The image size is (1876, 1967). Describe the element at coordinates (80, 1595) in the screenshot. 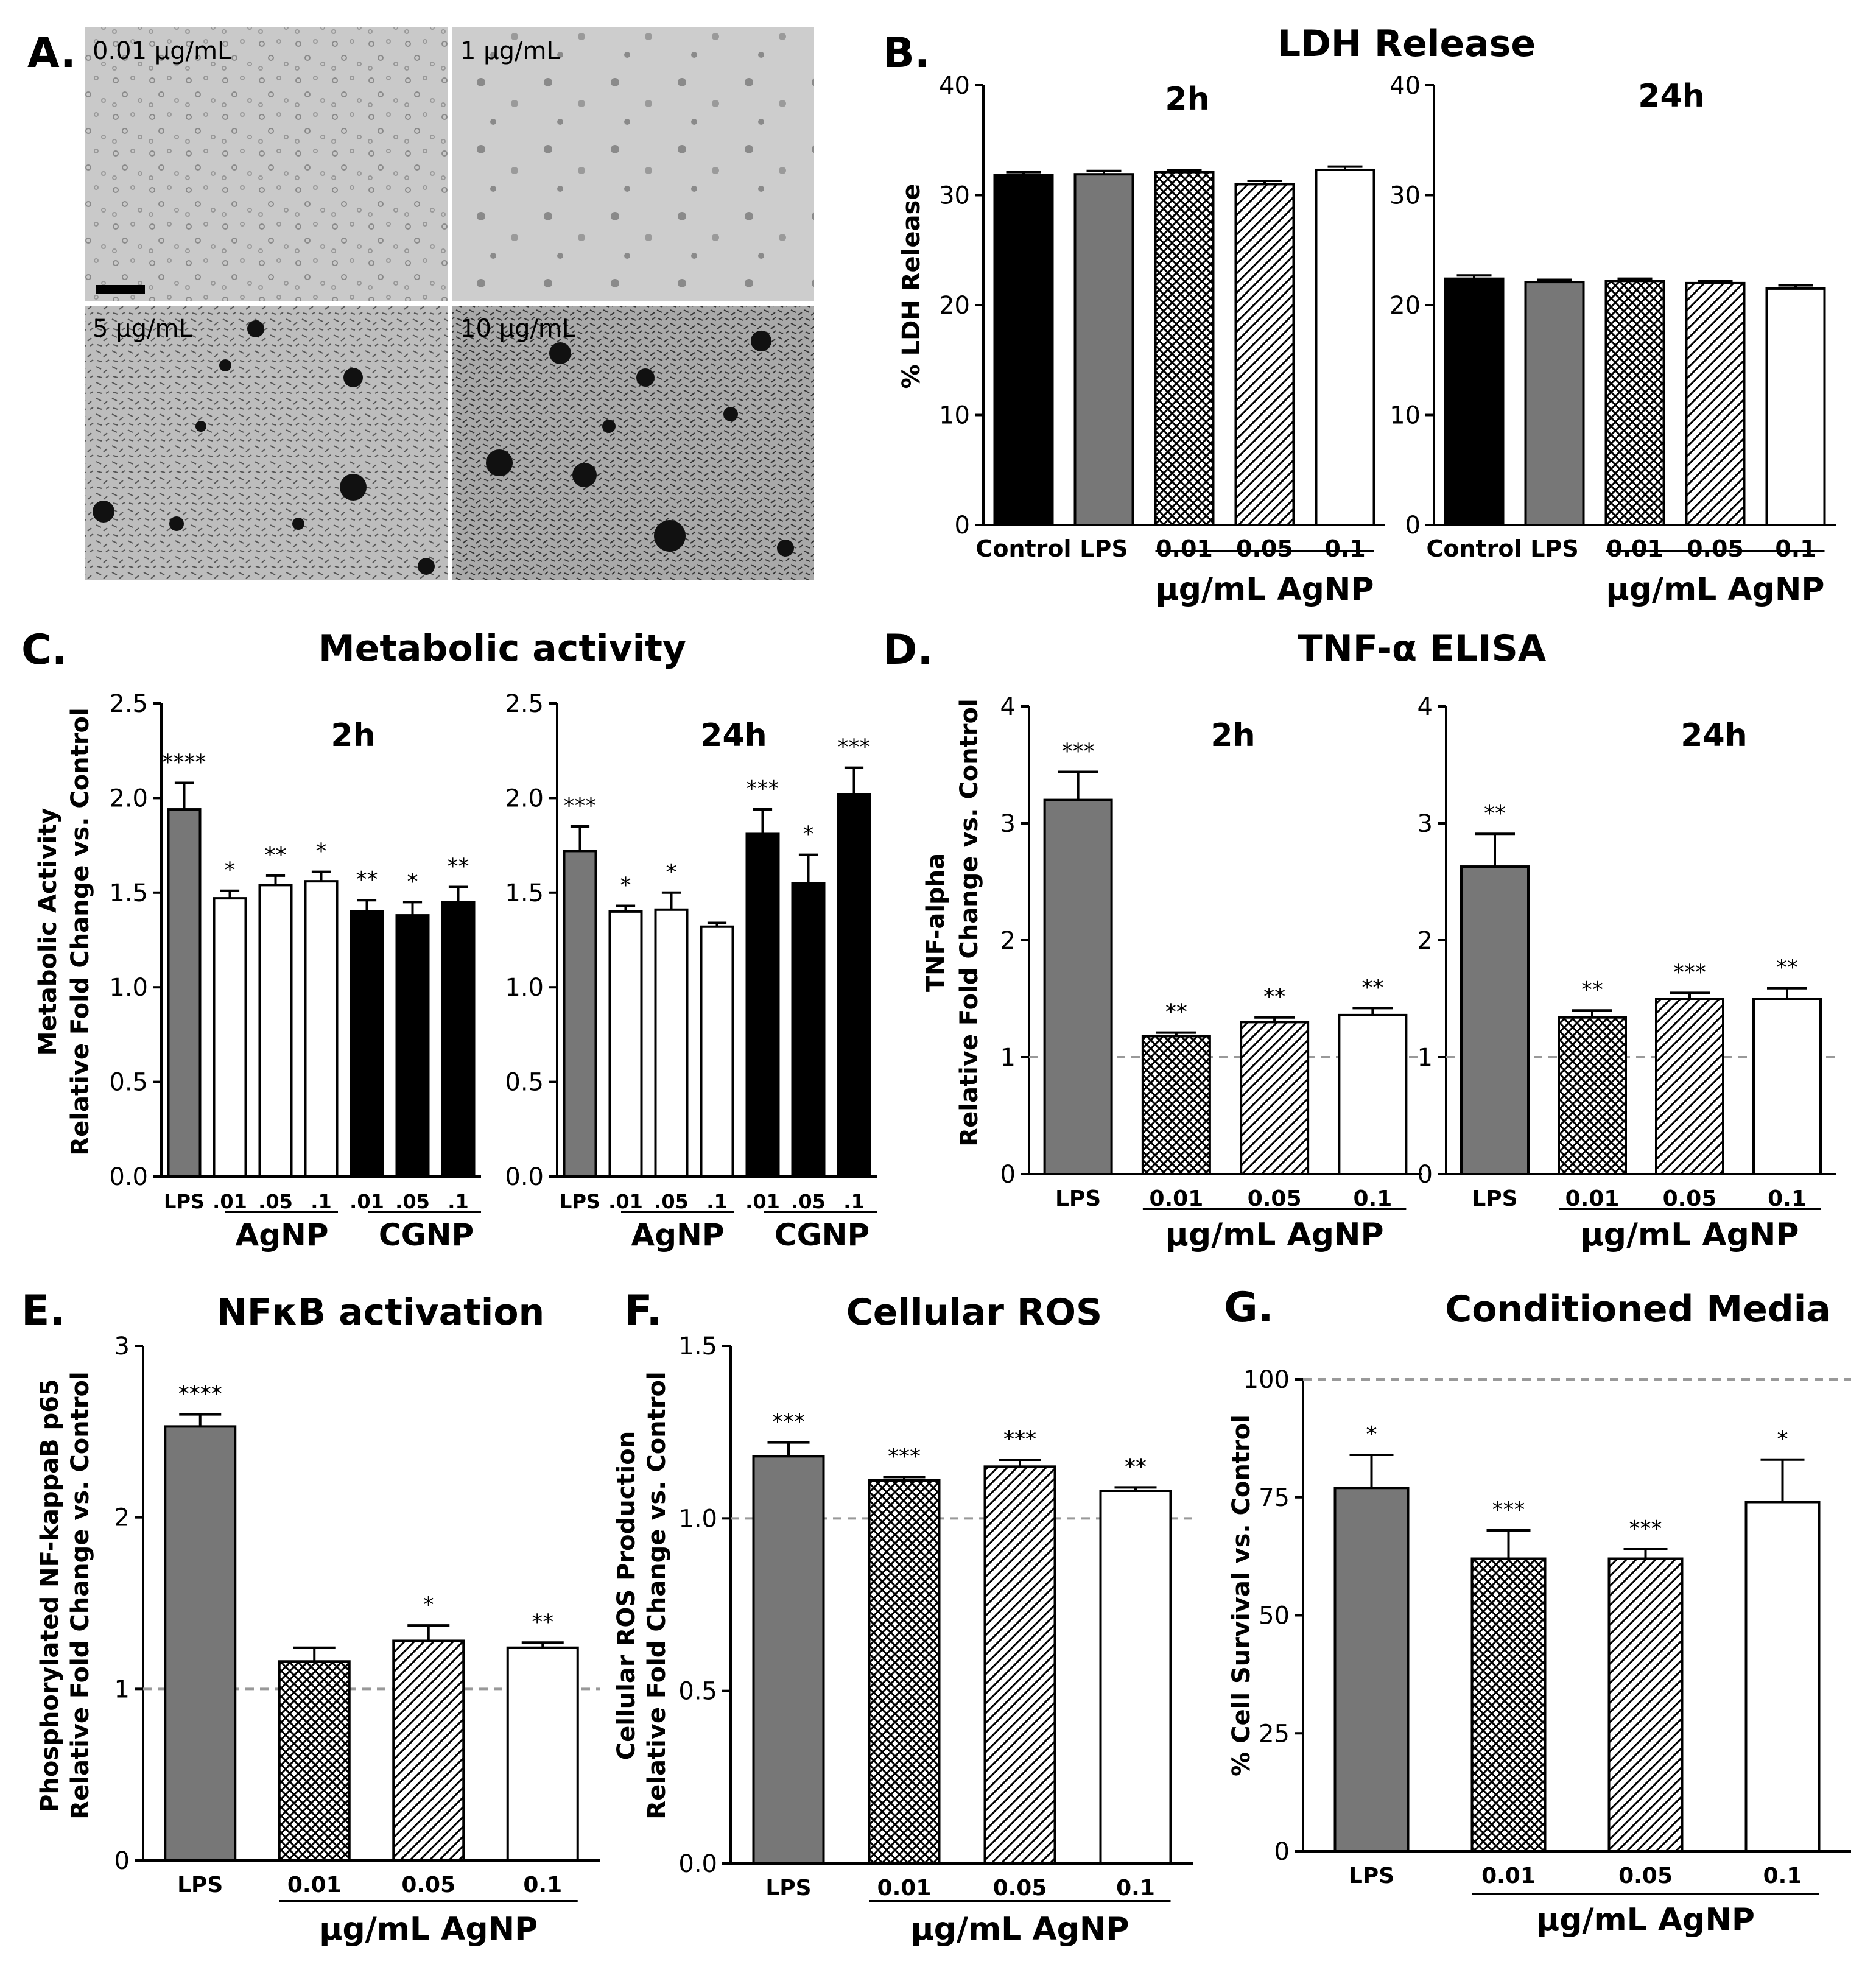

I see `nfkb-y-label-2: Relative Fold Change vs. Control` at that location.